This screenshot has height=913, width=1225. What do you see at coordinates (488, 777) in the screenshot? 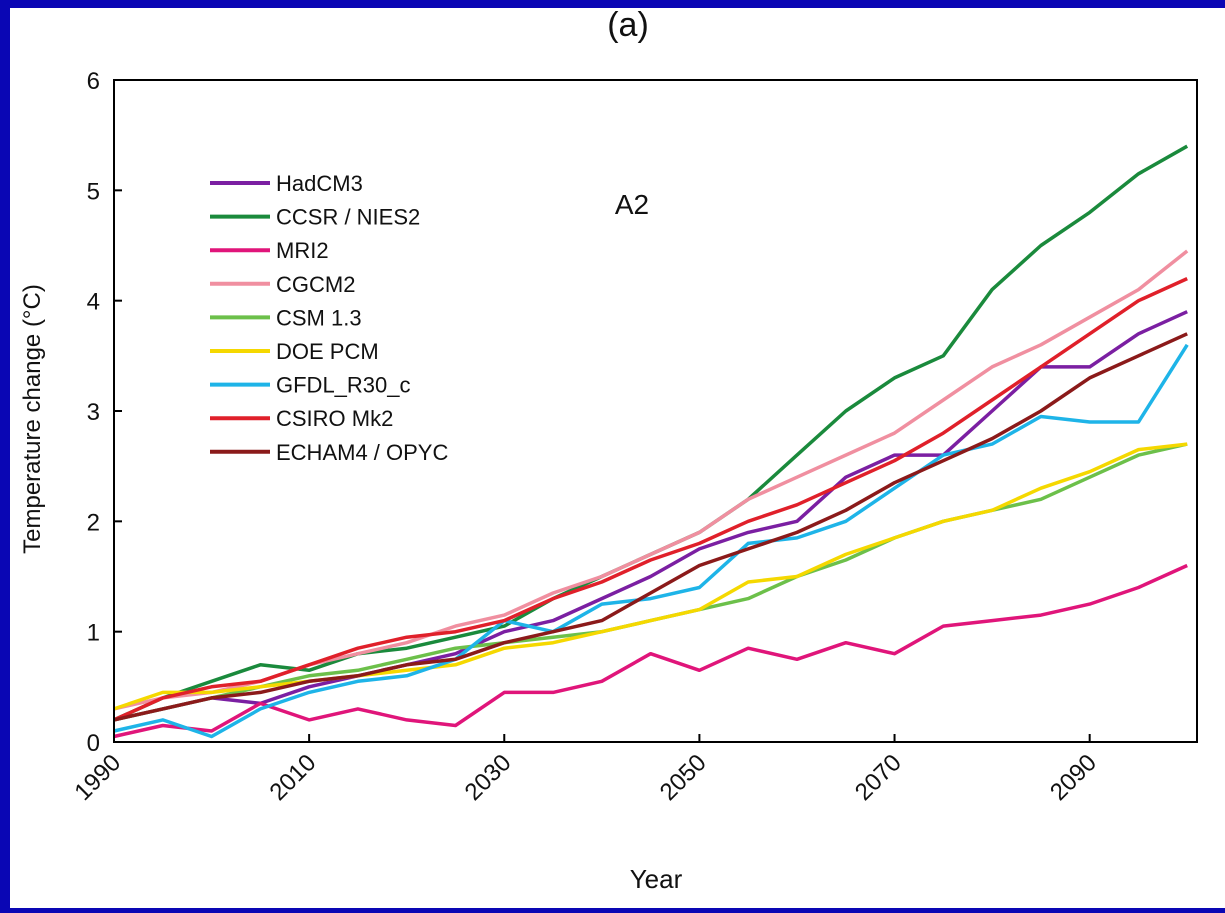
I see `x-tick-label: 2030` at bounding box center [488, 777].